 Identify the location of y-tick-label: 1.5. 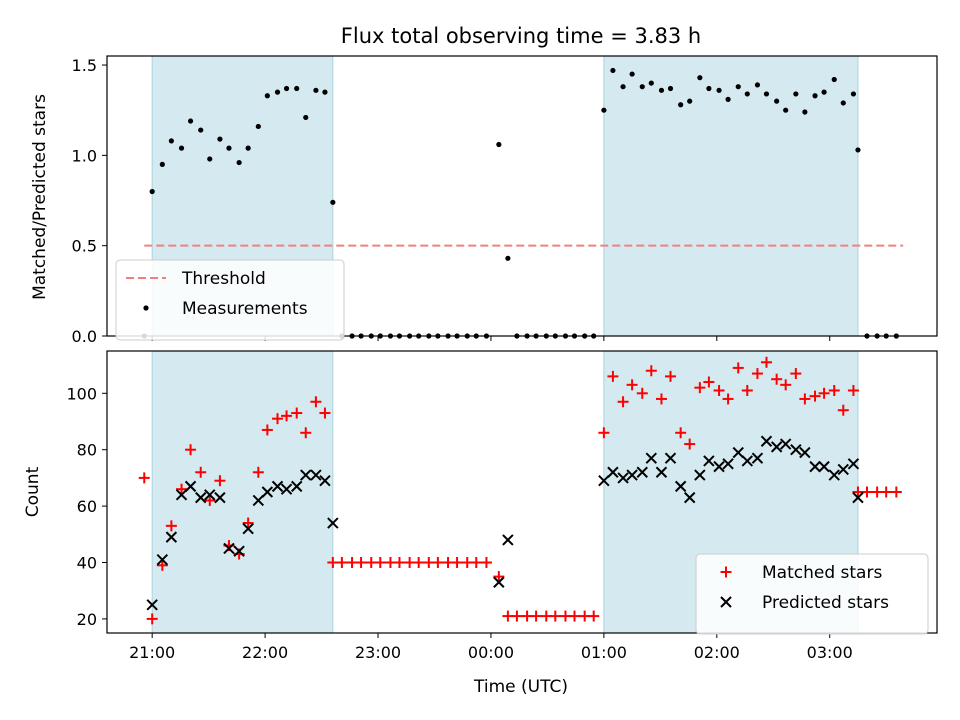
(84, 65).